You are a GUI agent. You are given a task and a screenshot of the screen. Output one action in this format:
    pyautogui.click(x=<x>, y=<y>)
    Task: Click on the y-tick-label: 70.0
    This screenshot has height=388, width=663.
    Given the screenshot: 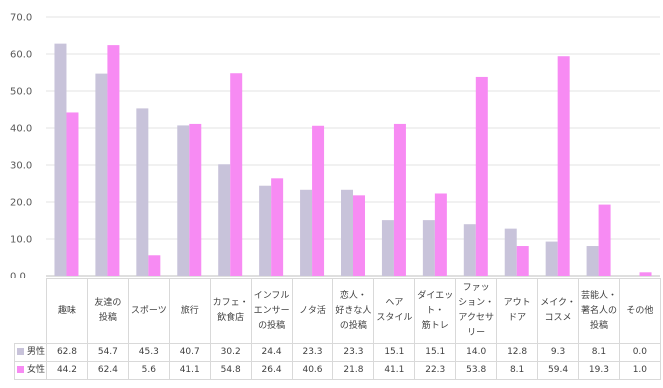 What is the action you would take?
    pyautogui.click(x=21, y=18)
    